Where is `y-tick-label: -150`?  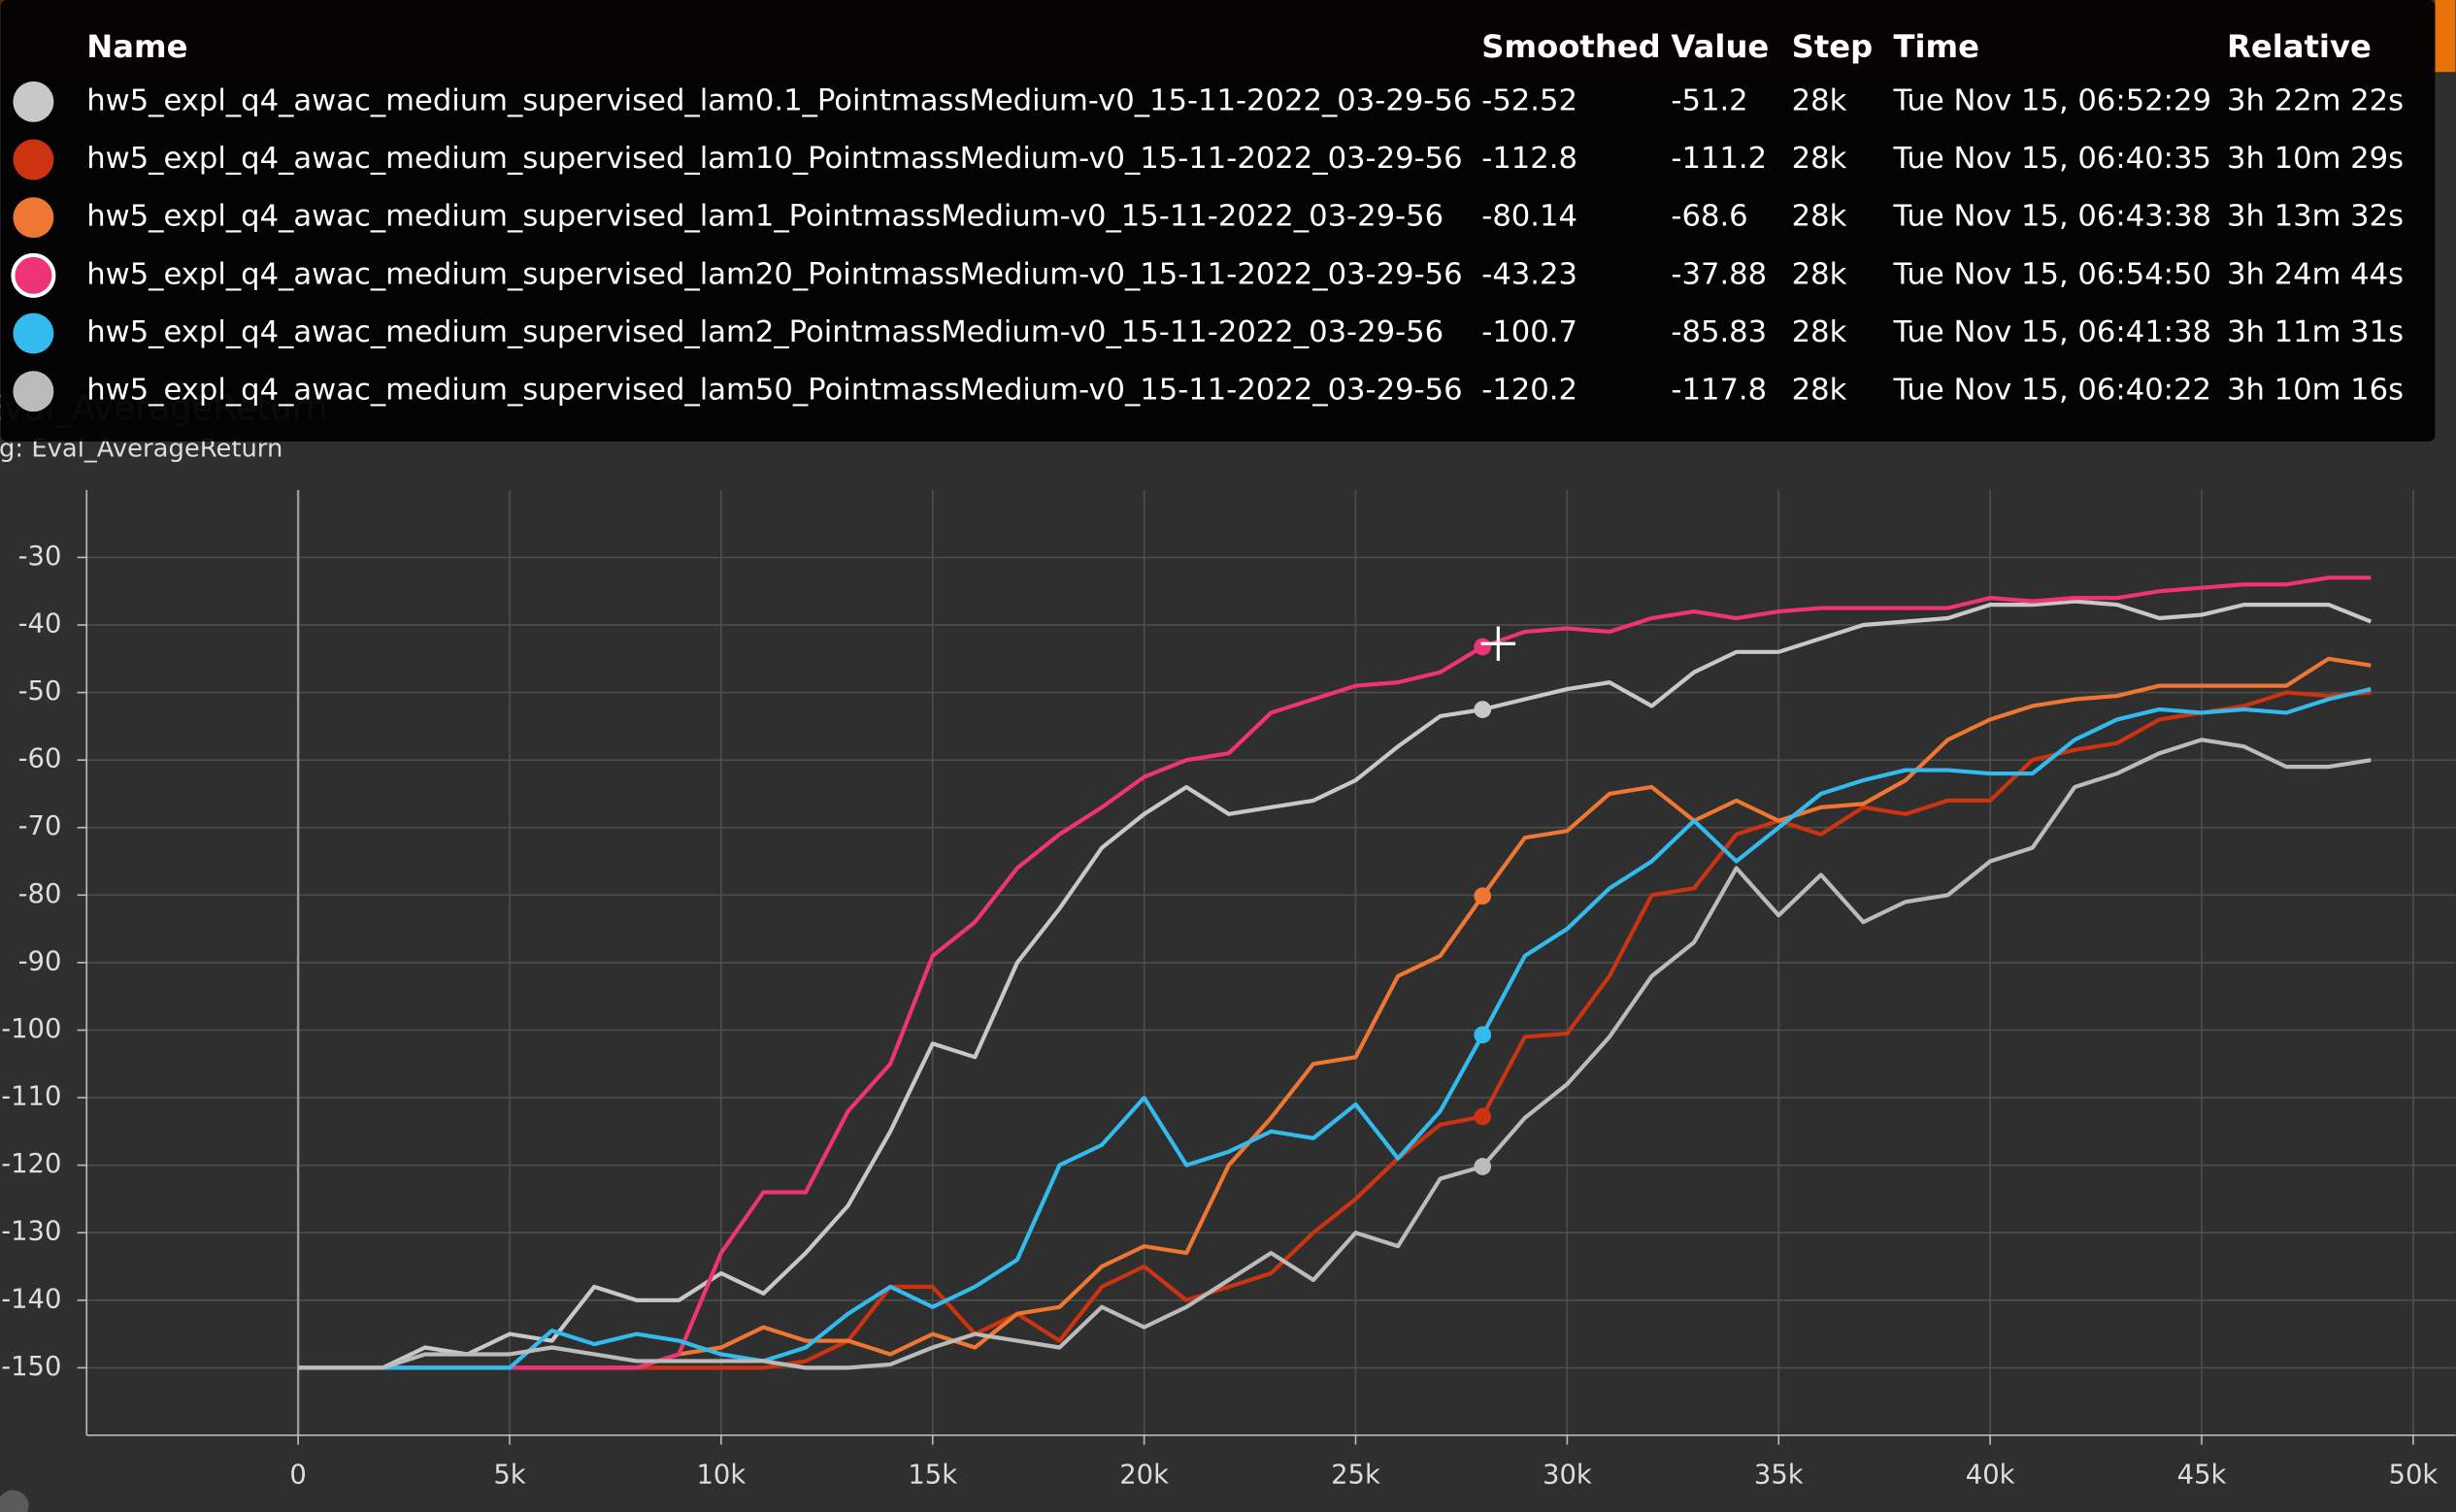 y-tick-label: -150 is located at coordinates (31, 1367).